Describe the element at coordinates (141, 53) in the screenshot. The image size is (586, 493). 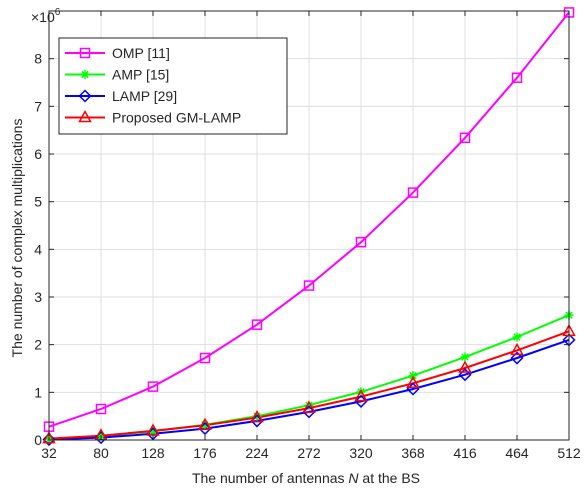
I see `legend-label: OMP [11]` at that location.